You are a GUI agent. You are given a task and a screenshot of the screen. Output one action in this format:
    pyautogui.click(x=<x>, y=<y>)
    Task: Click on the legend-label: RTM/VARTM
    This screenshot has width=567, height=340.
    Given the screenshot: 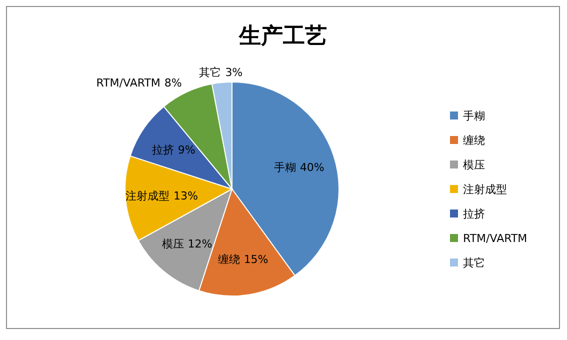 What is the action you would take?
    pyautogui.click(x=495, y=238)
    